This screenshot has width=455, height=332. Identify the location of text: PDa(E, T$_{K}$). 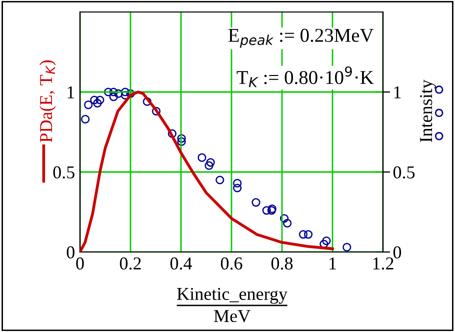
(47, 101).